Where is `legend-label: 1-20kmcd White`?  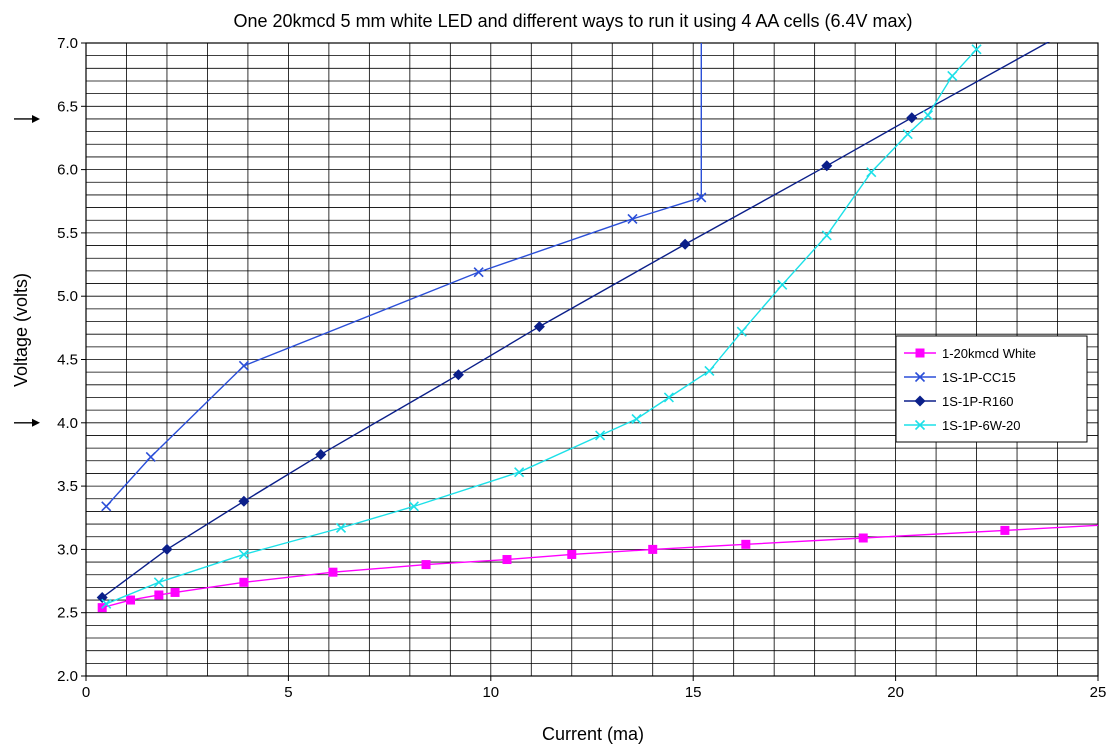 legend-label: 1-20kmcd White is located at coordinates (989, 353).